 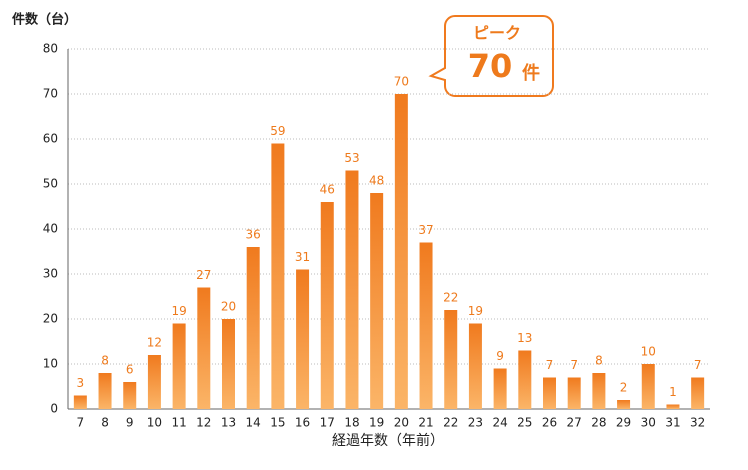 What do you see at coordinates (130, 370) in the screenshot?
I see `data-label: 6` at bounding box center [130, 370].